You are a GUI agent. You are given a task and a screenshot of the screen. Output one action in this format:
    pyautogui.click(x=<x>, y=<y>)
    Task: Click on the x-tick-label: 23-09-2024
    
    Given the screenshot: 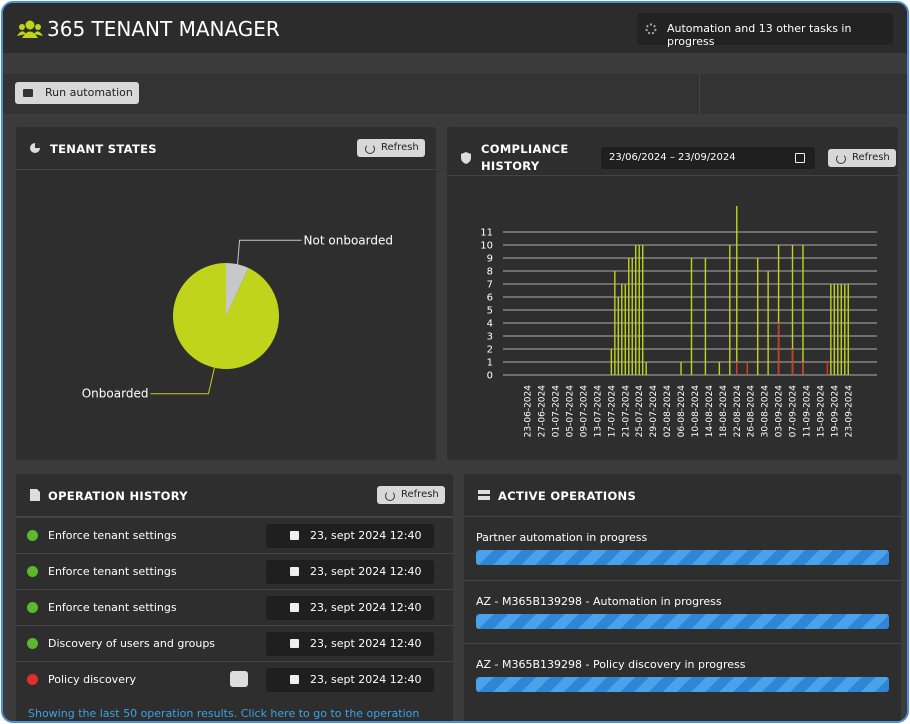 What is the action you would take?
    pyautogui.click(x=849, y=411)
    